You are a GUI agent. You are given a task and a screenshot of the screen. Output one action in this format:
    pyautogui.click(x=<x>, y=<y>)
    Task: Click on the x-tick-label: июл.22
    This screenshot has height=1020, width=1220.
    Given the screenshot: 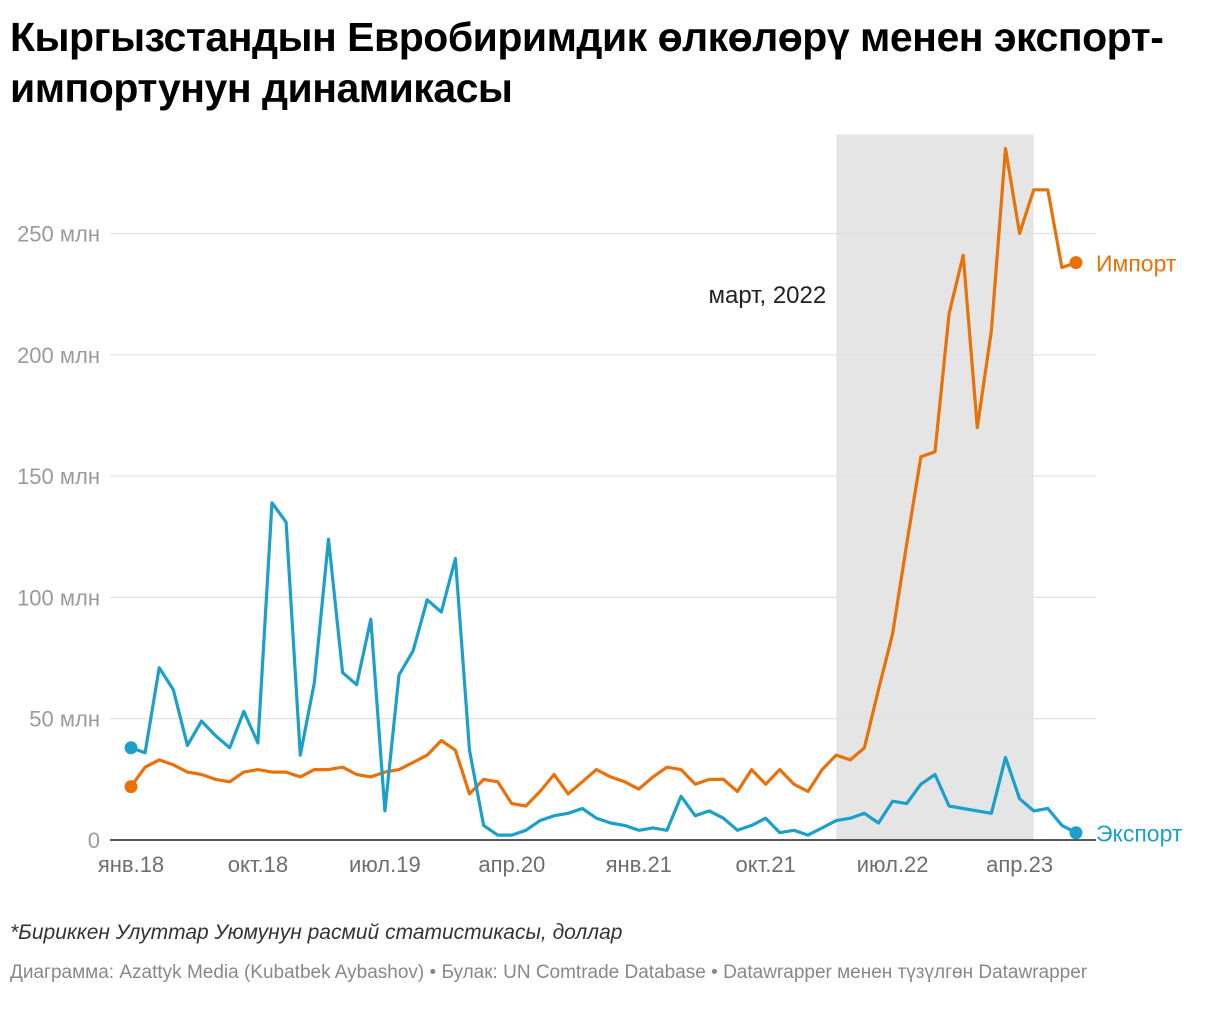 What is the action you would take?
    pyautogui.click(x=893, y=864)
    